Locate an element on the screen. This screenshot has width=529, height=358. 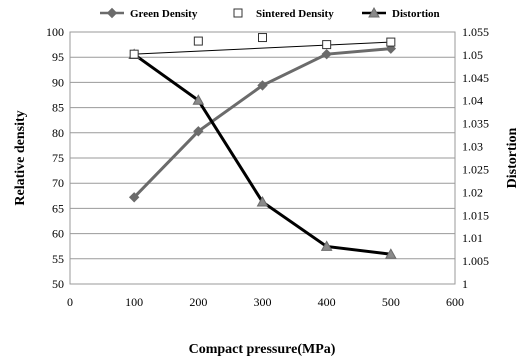
y-tick-label: 75 is located at coordinates (58, 158).